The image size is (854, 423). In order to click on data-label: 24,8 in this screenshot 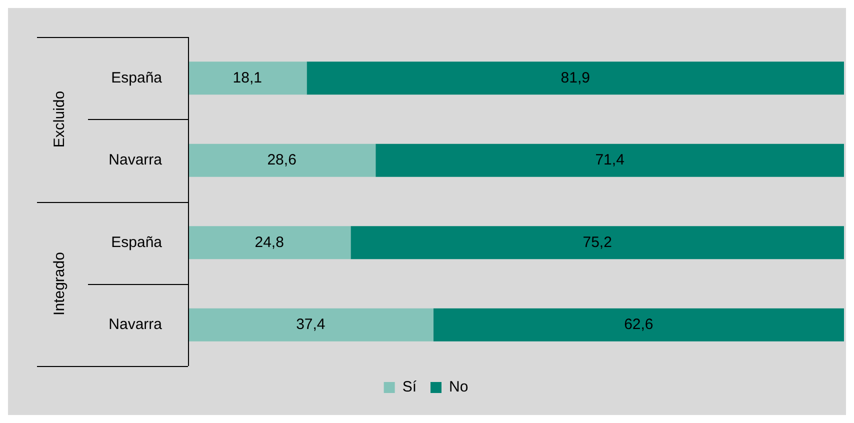, I will do `click(269, 242)`.